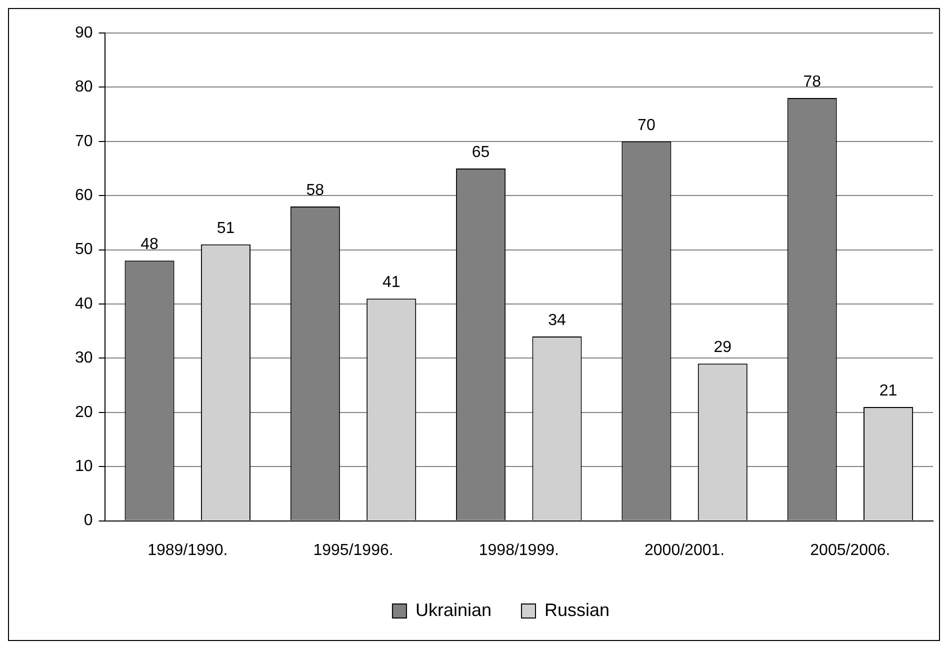 The image size is (950, 649). I want to click on legend-label: Russian, so click(577, 610).